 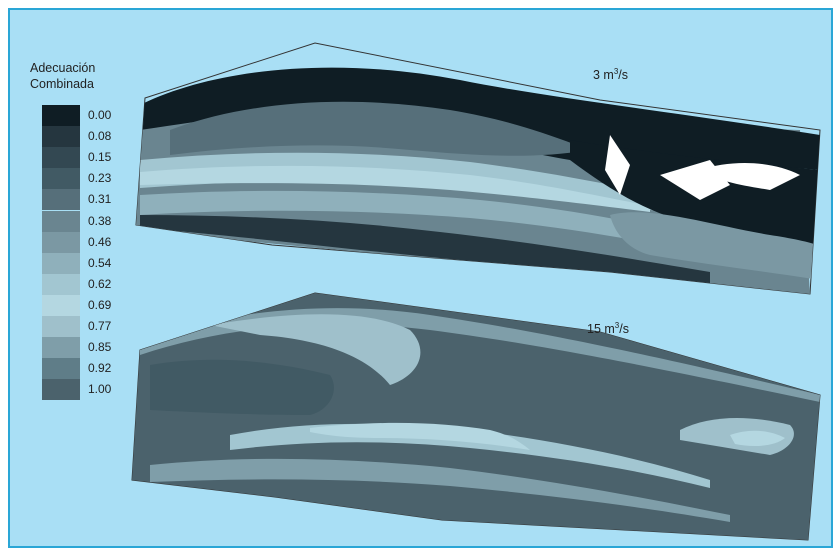 What do you see at coordinates (100, 347) in the screenshot?
I see `legend-tick-label: 0.85` at bounding box center [100, 347].